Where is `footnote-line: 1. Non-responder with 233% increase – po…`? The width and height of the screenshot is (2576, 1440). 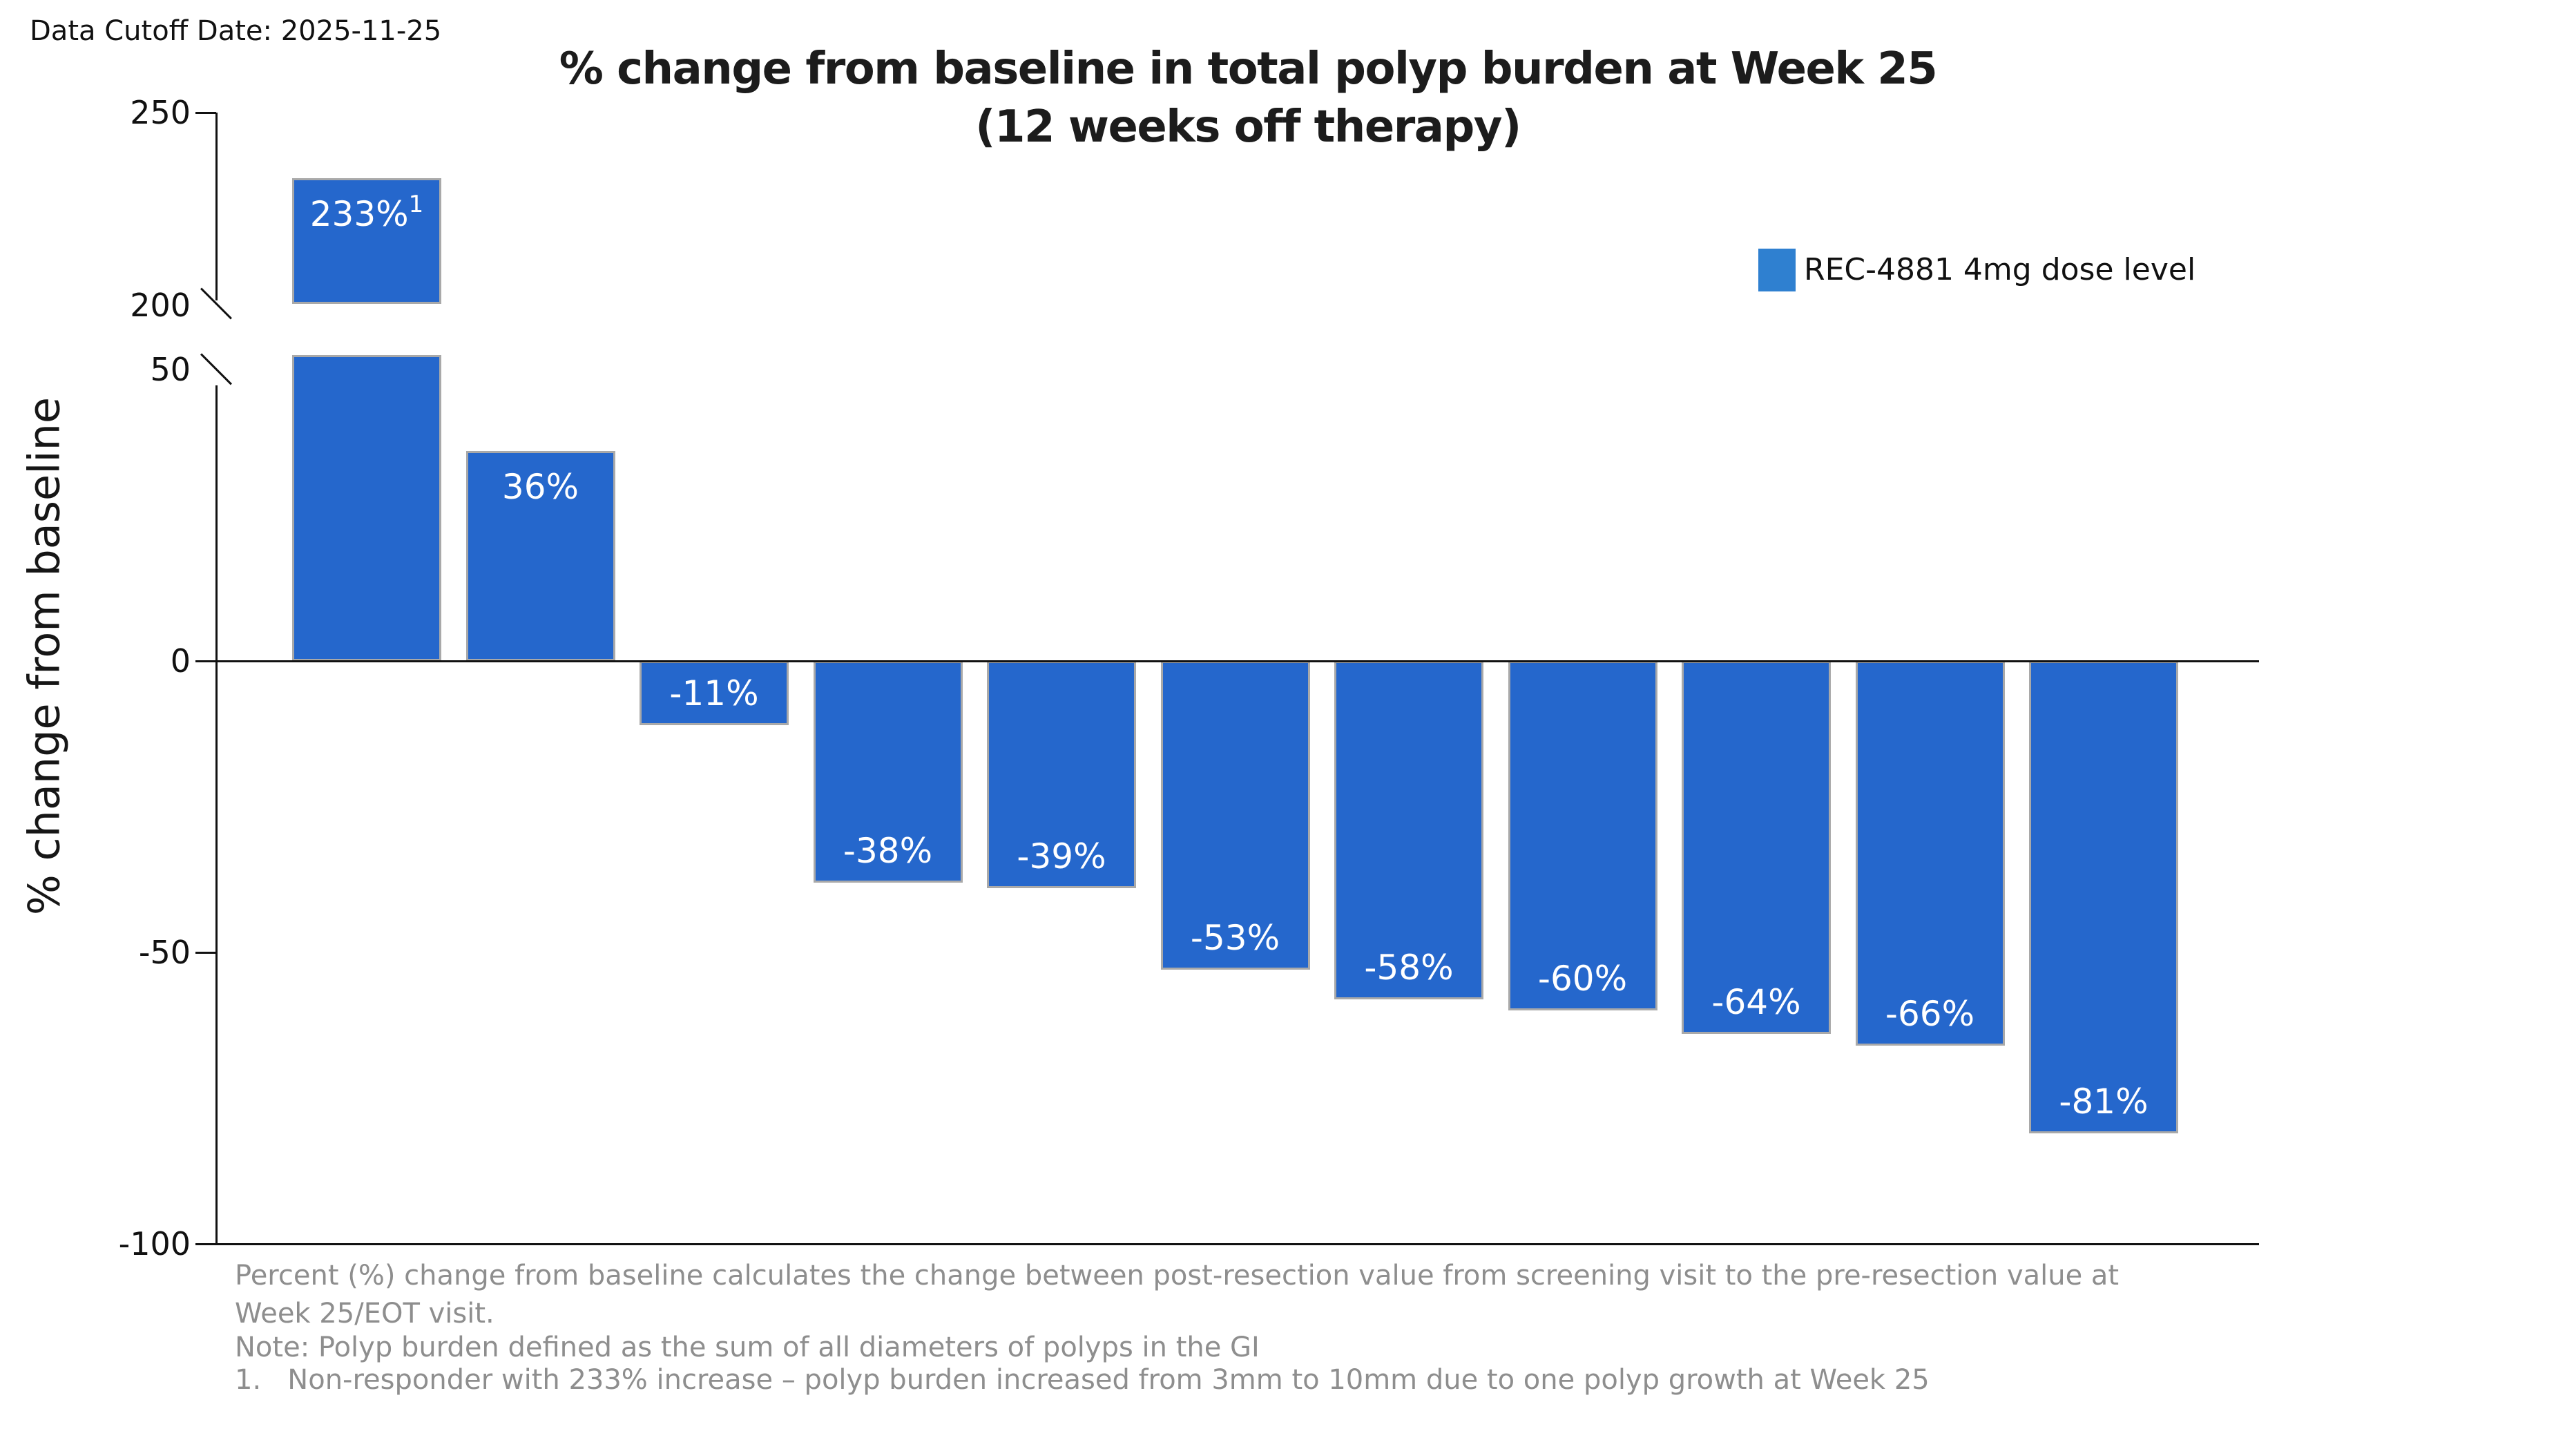 footnote-line: 1. Non-responder with 233% increase – po… is located at coordinates (1082, 1380).